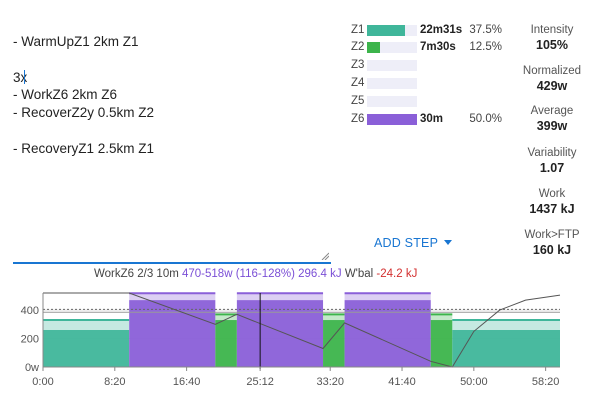  What do you see at coordinates (474, 382) in the screenshot?
I see `x-tick-label: 50:00` at bounding box center [474, 382].